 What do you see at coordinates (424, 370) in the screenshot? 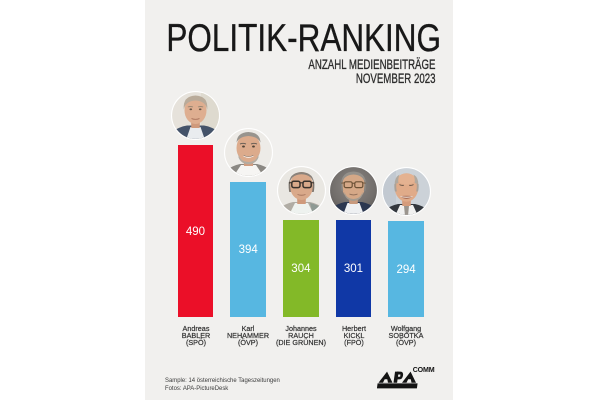
I see `svg-text: COMM` at bounding box center [424, 370].